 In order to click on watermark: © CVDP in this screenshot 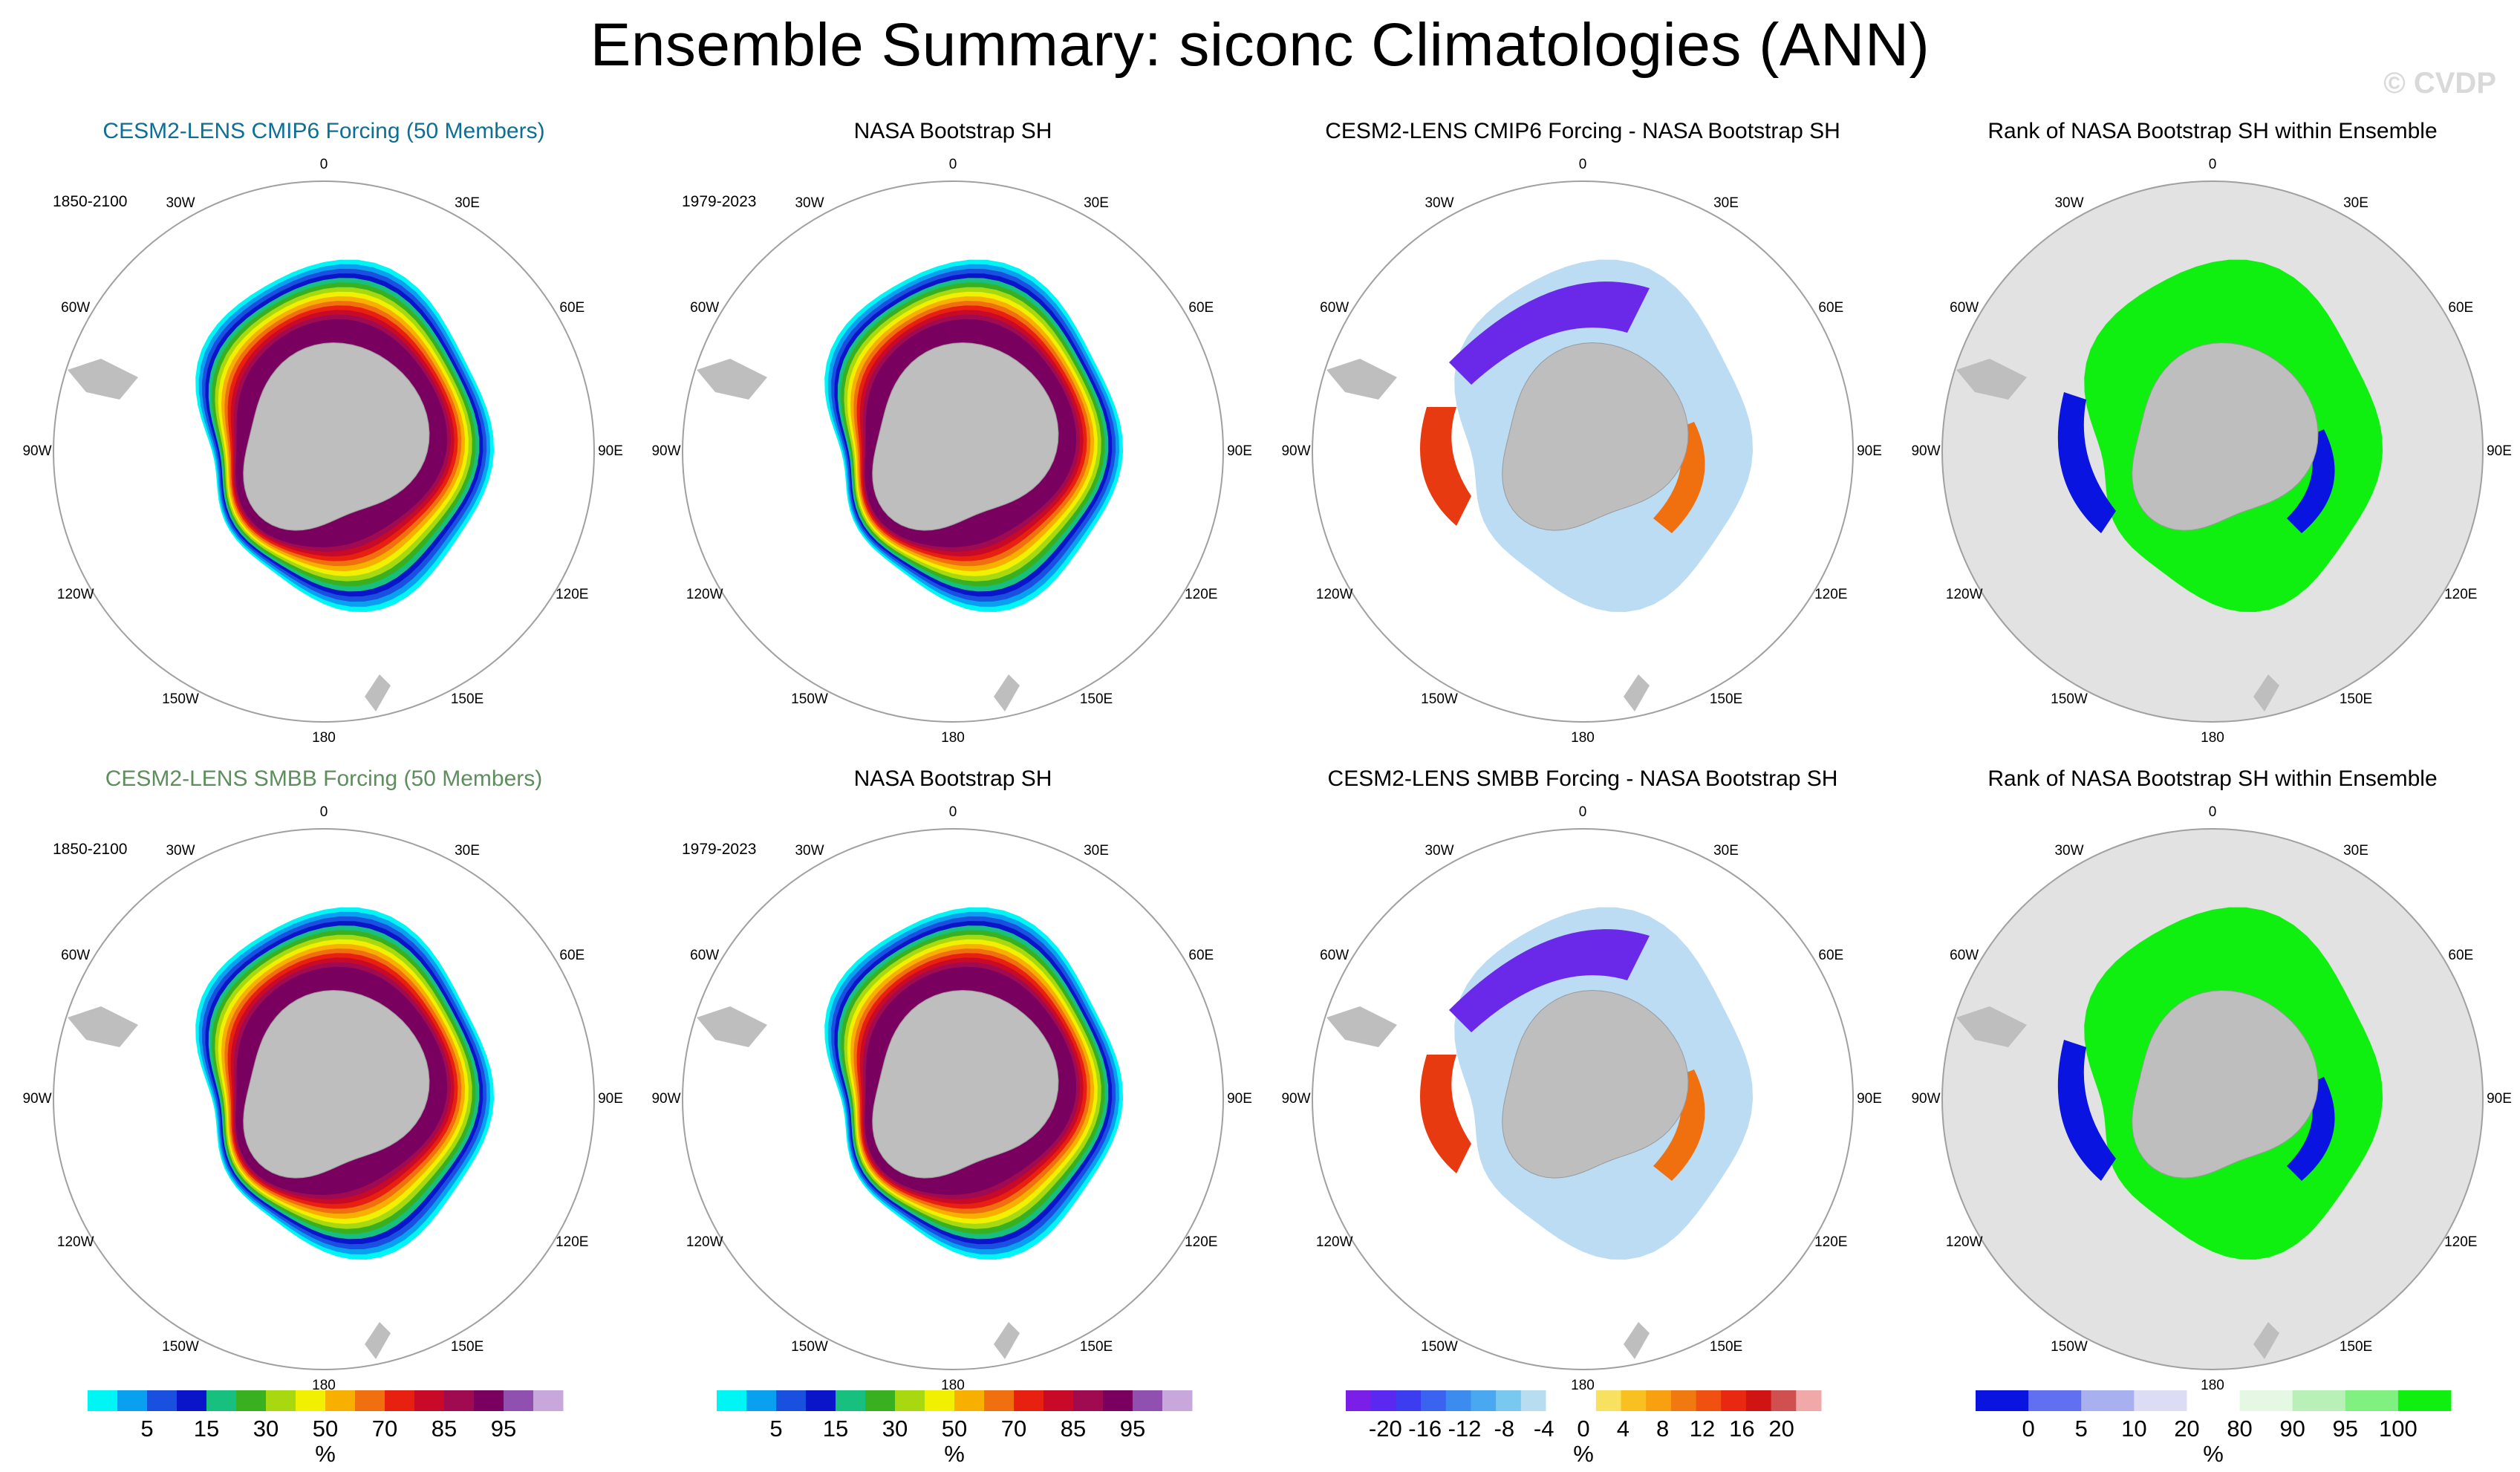, I will do `click(2439, 83)`.